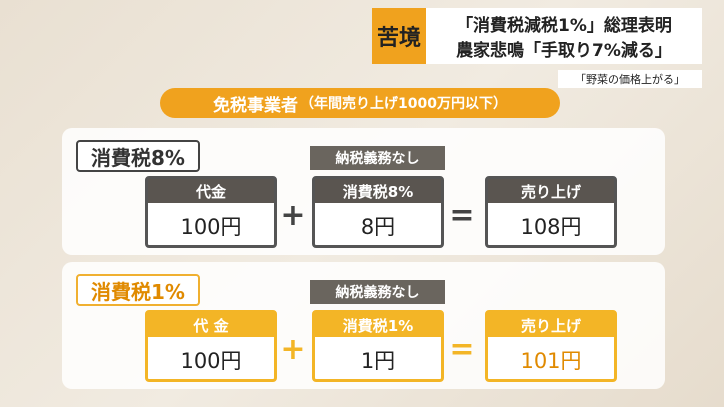 The height and width of the screenshot is (407, 724). Describe the element at coordinates (630, 79) in the screenshot. I see `subheadline: 「野菜の価格上がる」` at that location.